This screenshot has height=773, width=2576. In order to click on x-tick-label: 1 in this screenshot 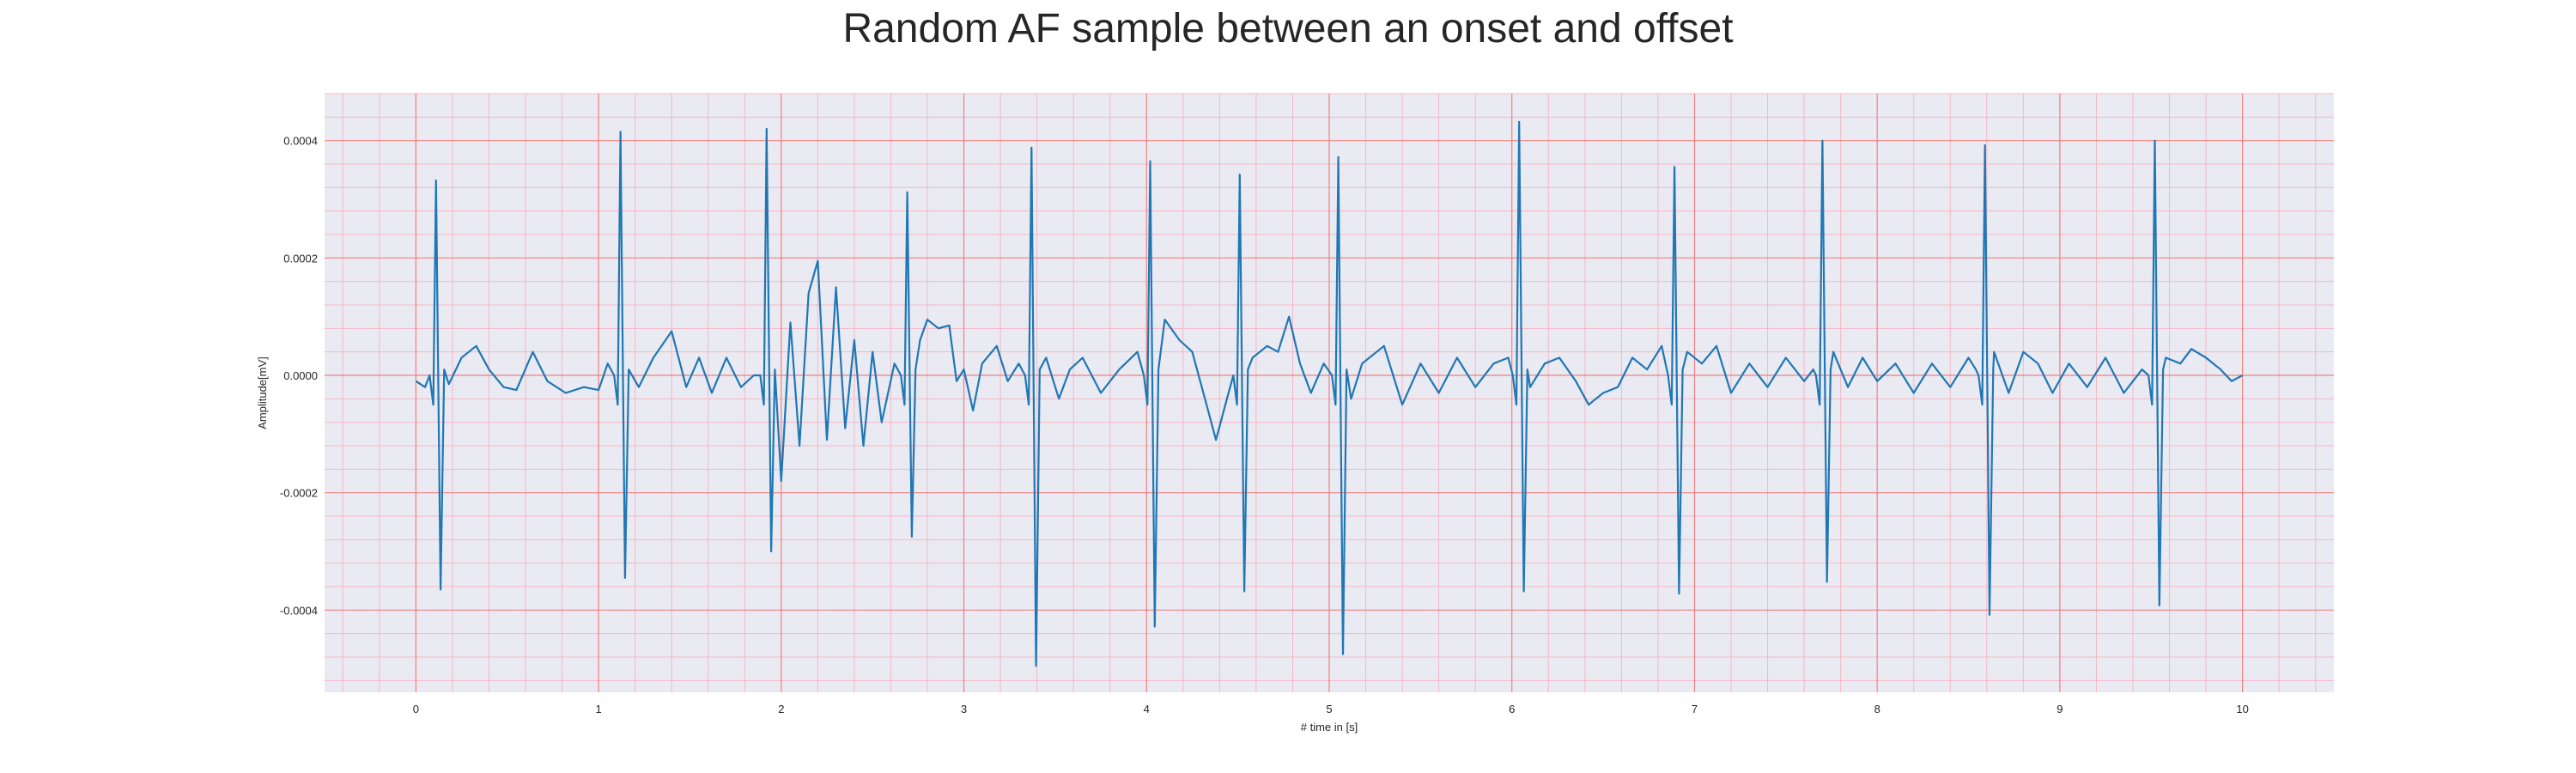, I will do `click(598, 709)`.